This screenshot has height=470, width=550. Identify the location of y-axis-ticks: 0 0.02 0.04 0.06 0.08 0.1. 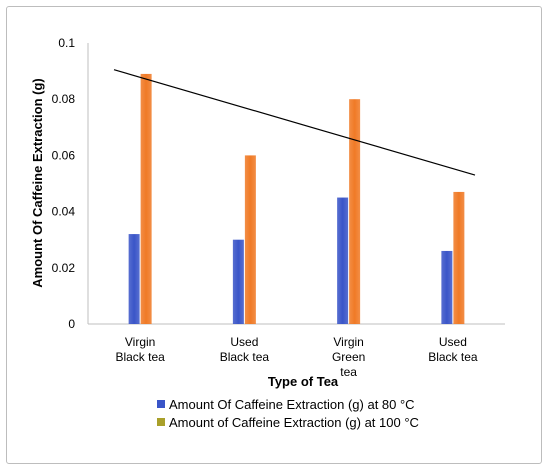
(64, 183).